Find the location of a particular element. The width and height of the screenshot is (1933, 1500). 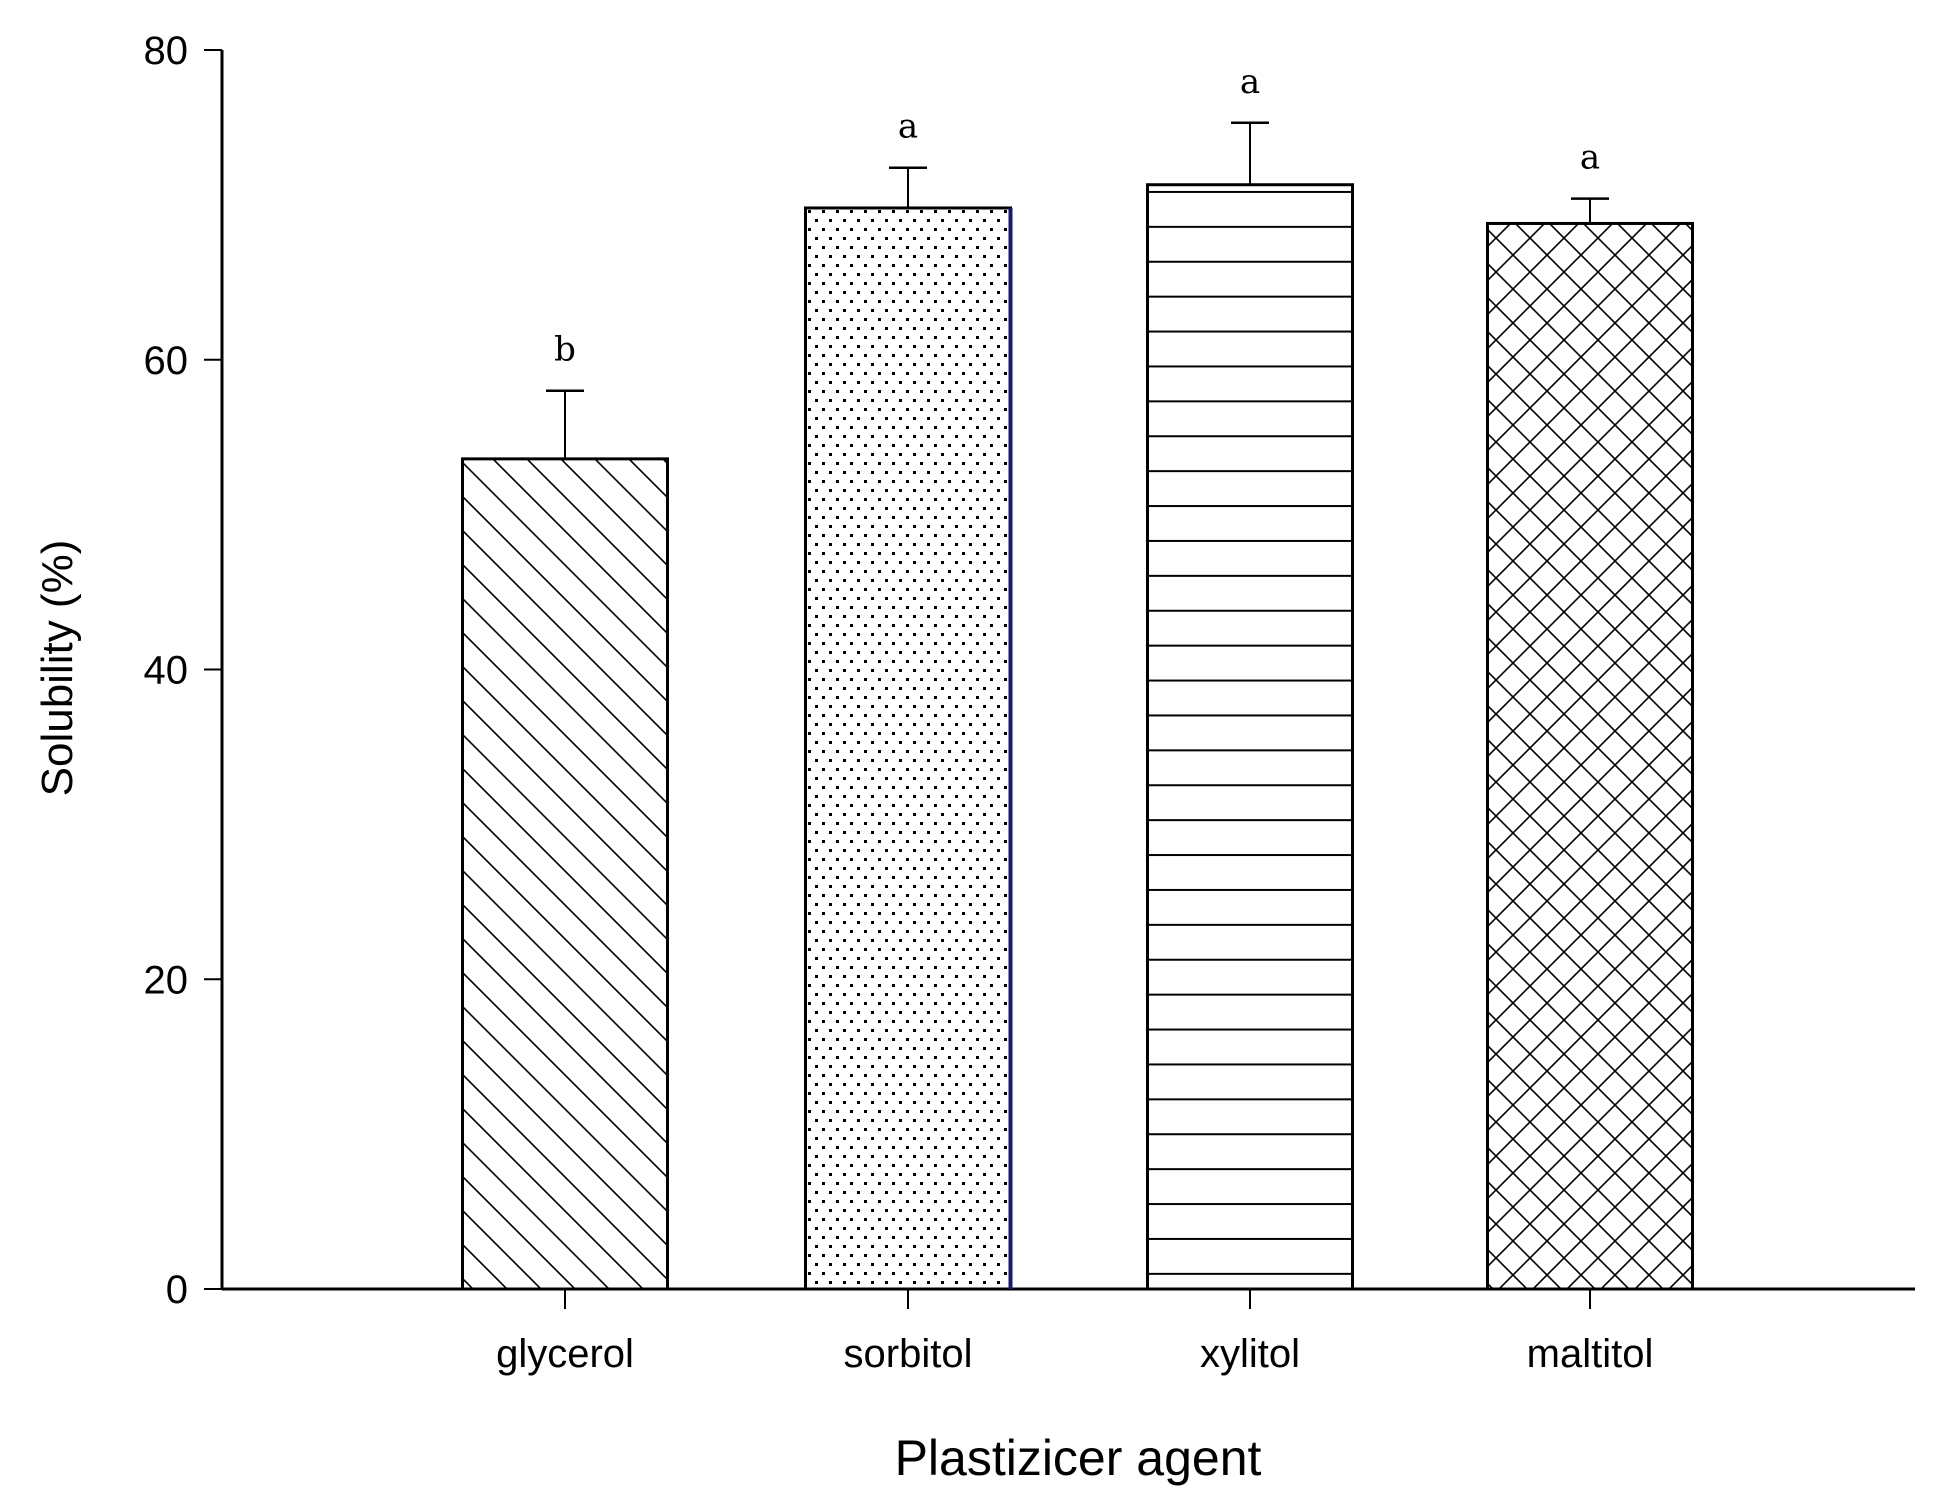

x-tick-label: maltitol is located at coordinates (1590, 1354).